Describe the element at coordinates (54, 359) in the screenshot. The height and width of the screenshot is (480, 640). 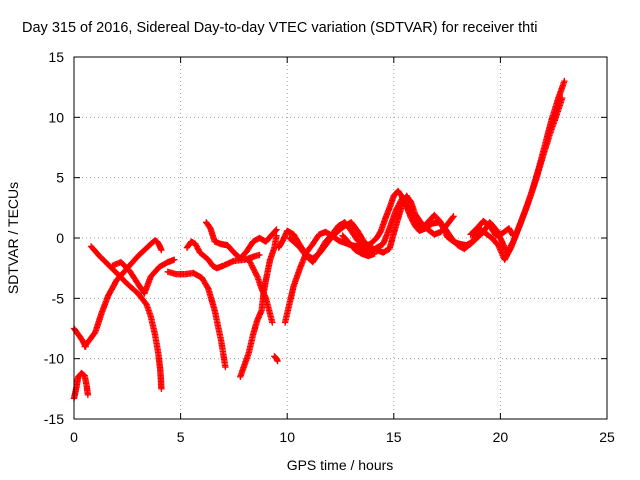
I see `y-tick-label: -10` at that location.